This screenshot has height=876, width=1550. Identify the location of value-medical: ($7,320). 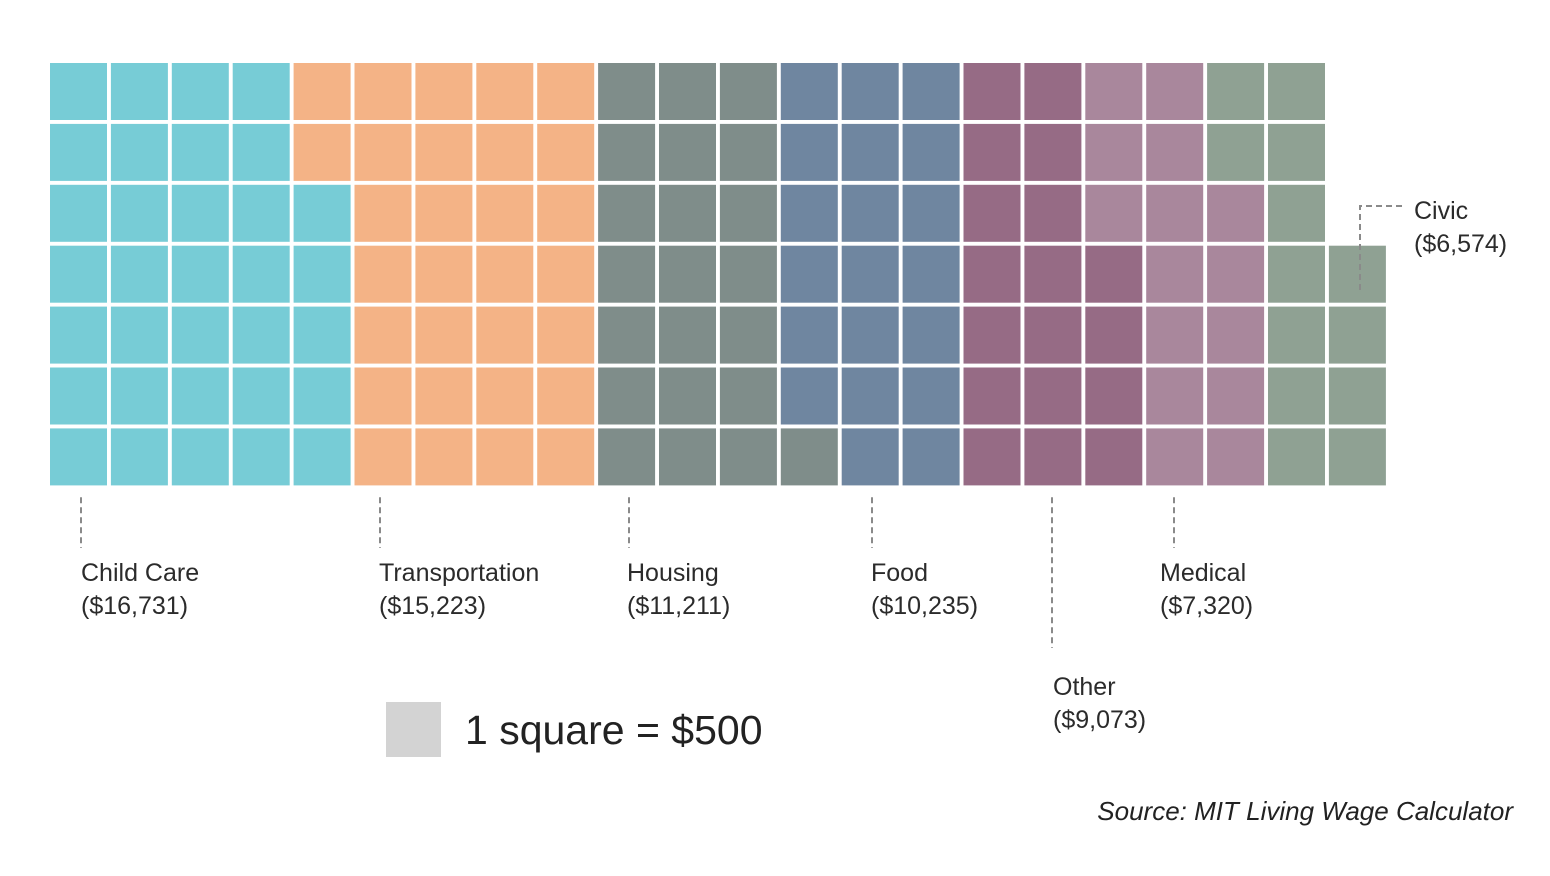
(1206, 606).